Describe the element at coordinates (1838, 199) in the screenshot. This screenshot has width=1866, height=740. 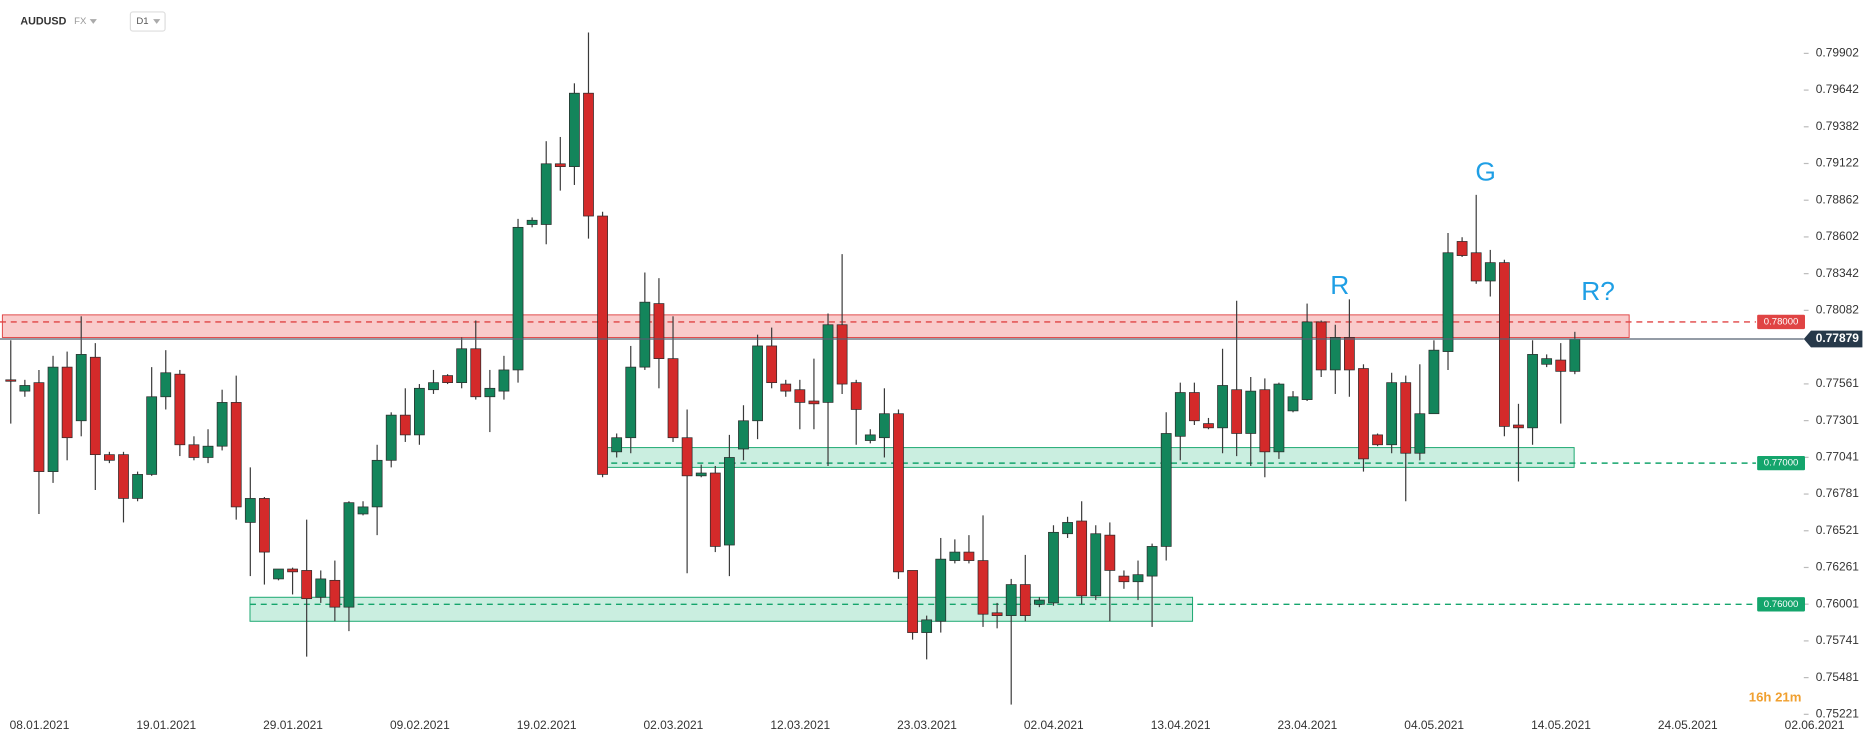
I see `y-tick-label: 0.78862` at that location.